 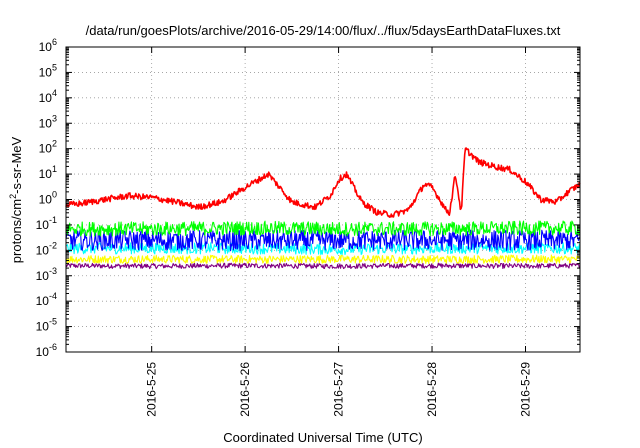 I want to click on y-tick-label: 10¹, so click(x=48, y=172).